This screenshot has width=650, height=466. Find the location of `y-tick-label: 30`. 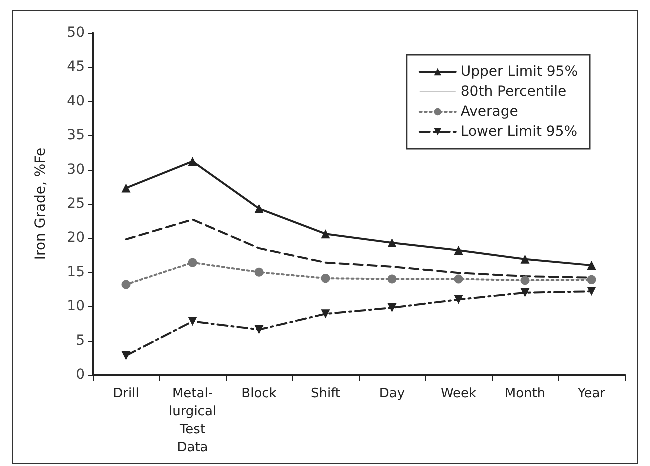

y-tick-label: 30 is located at coordinates (76, 170).